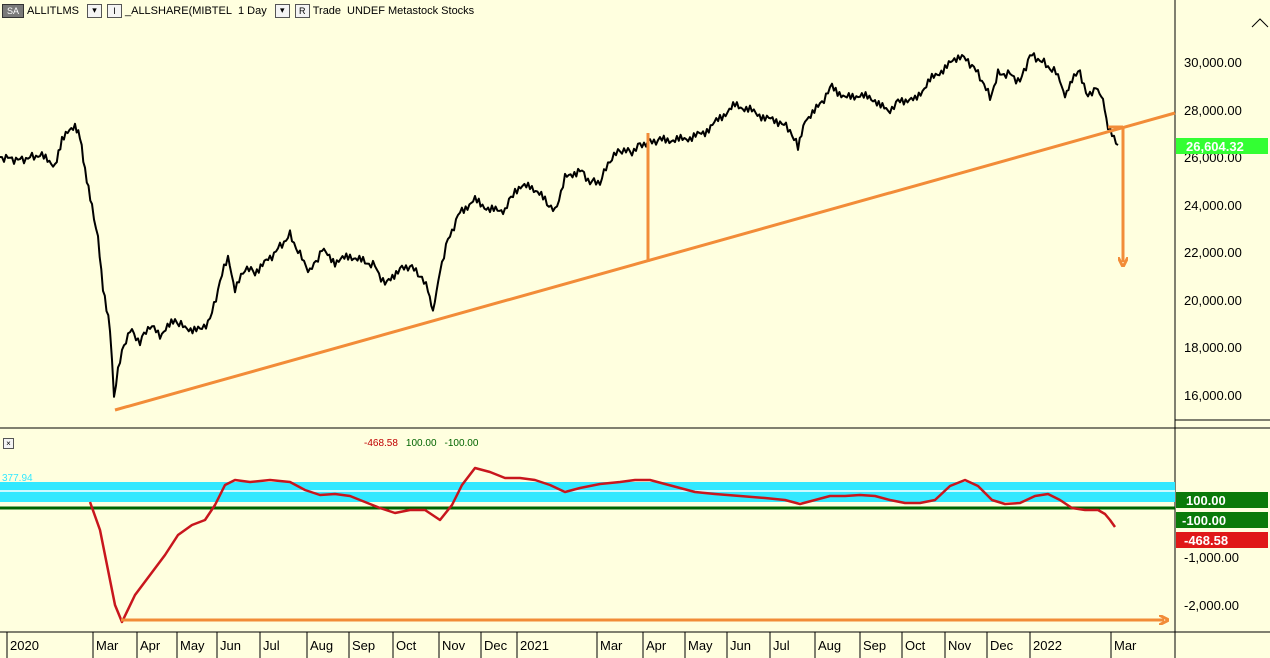 The width and height of the screenshot is (1270, 658). What do you see at coordinates (411, 10) in the screenshot?
I see `tags-label: UNDEF Metastock Stocks` at bounding box center [411, 10].